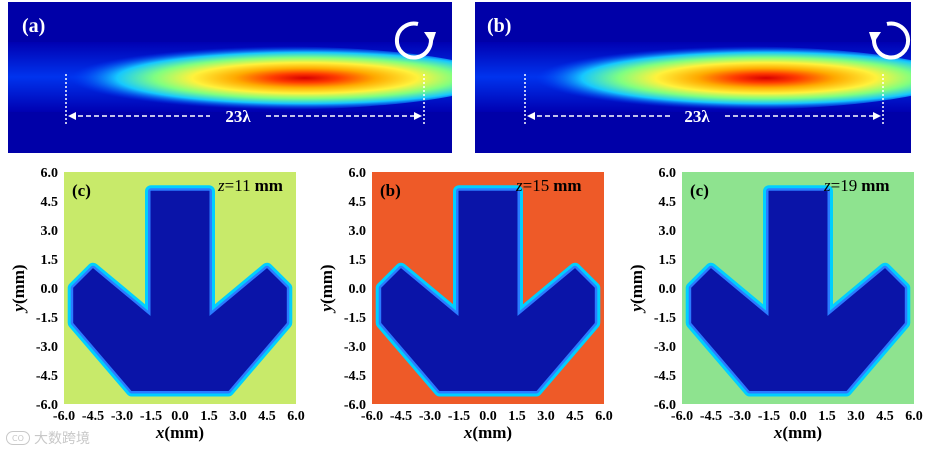 This screenshot has width=926, height=454. What do you see at coordinates (499, 26) in the screenshot?
I see `panel-label-b: (b)` at bounding box center [499, 26].